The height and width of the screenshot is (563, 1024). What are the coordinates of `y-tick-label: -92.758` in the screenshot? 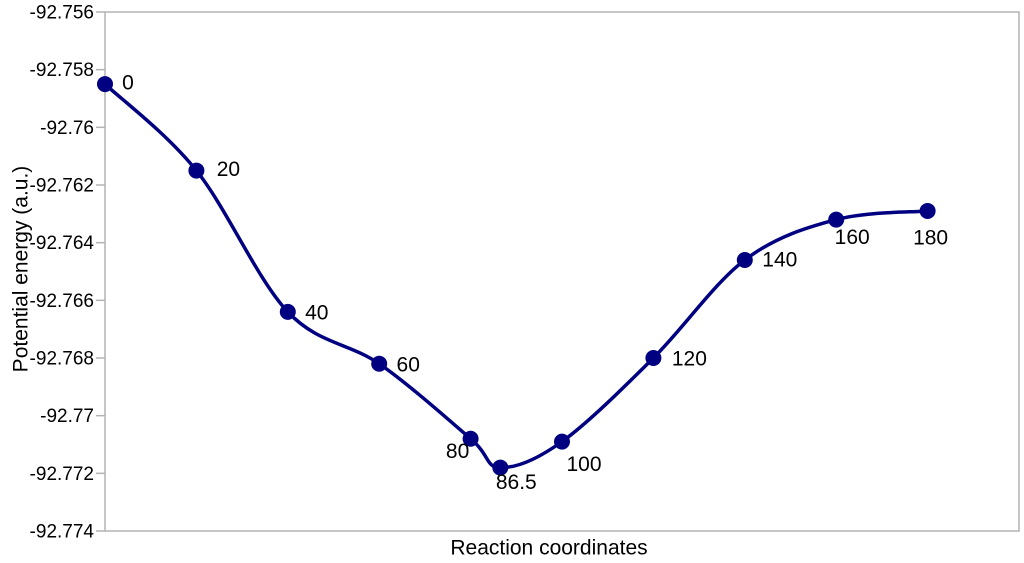 It's located at (62, 70).